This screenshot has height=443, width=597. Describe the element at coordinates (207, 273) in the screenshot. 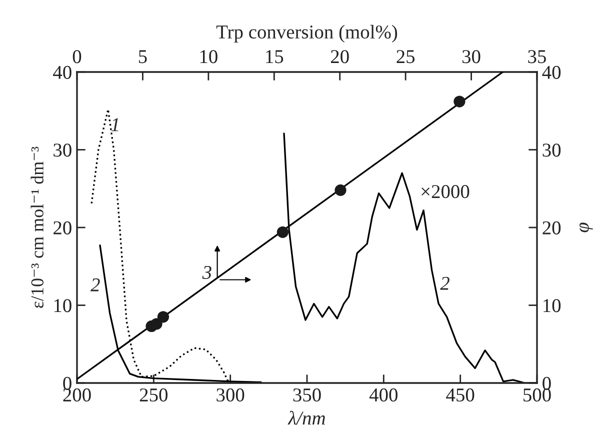

I see `annotation: 3` at that location.